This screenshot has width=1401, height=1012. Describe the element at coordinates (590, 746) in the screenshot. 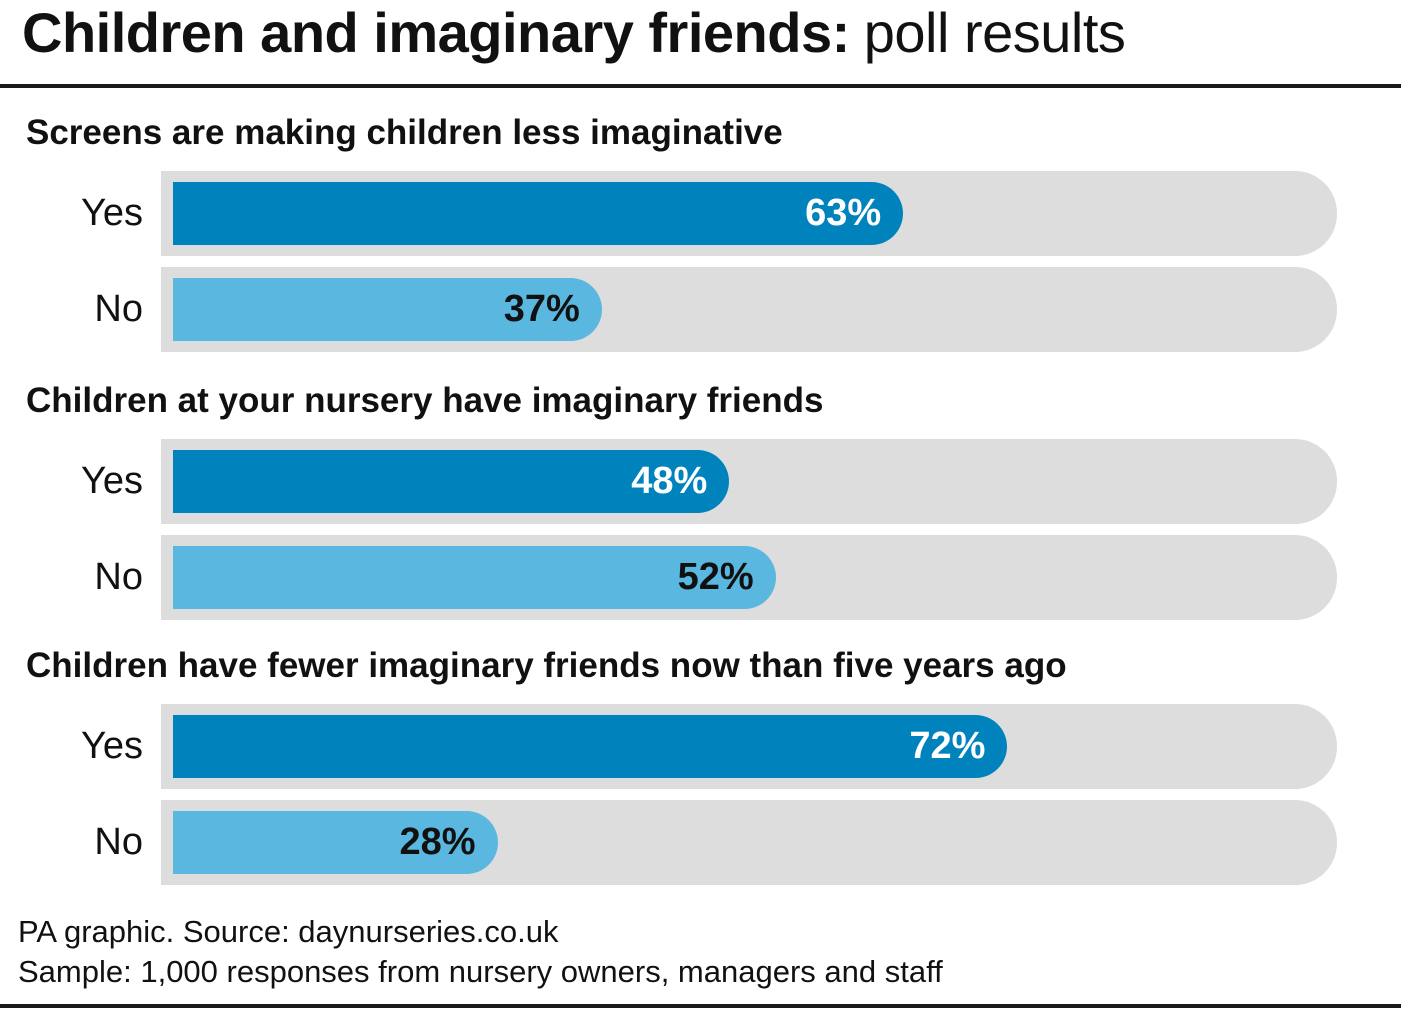

I see `bar-yes: 72%` at that location.